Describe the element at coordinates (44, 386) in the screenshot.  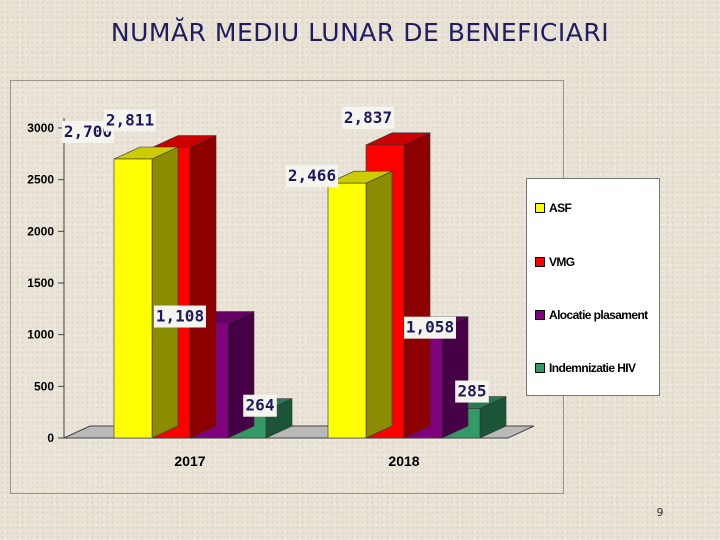
I see `y-tick-label: 500` at that location.